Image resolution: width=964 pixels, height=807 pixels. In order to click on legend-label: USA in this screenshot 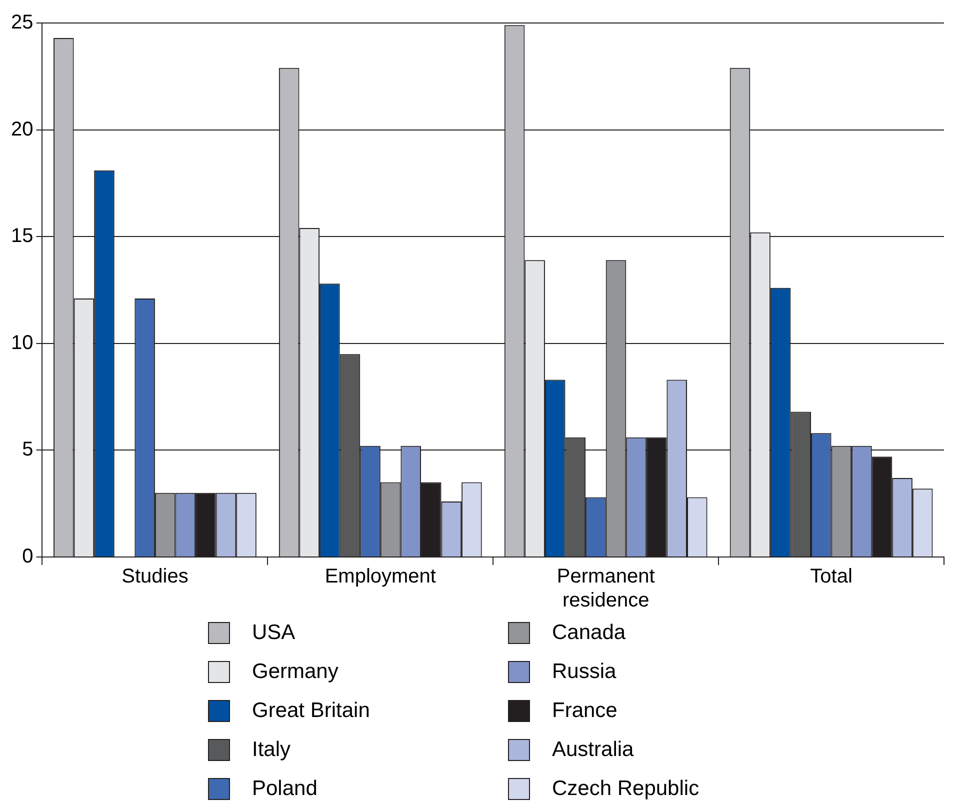, I will do `click(274, 632)`.